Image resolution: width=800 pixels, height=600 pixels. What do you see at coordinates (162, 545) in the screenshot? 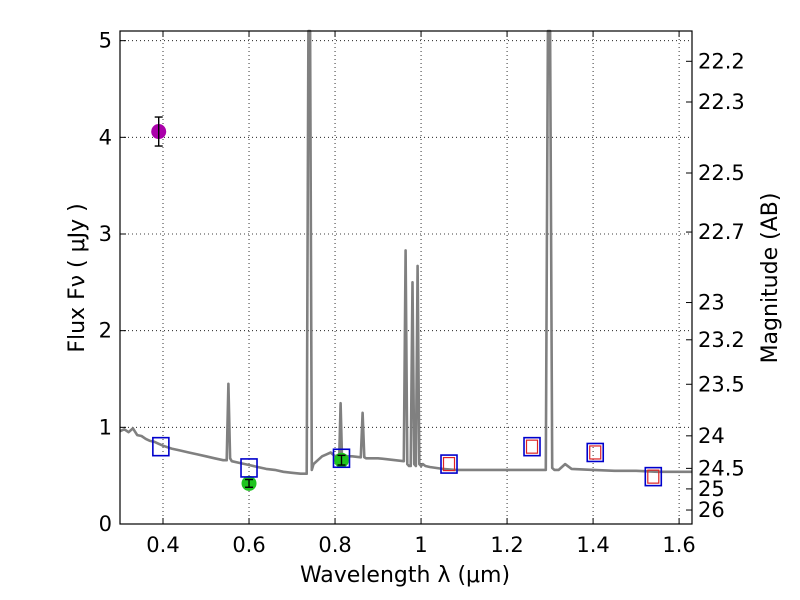
I see `x-tick-label: 0.4` at bounding box center [162, 545].